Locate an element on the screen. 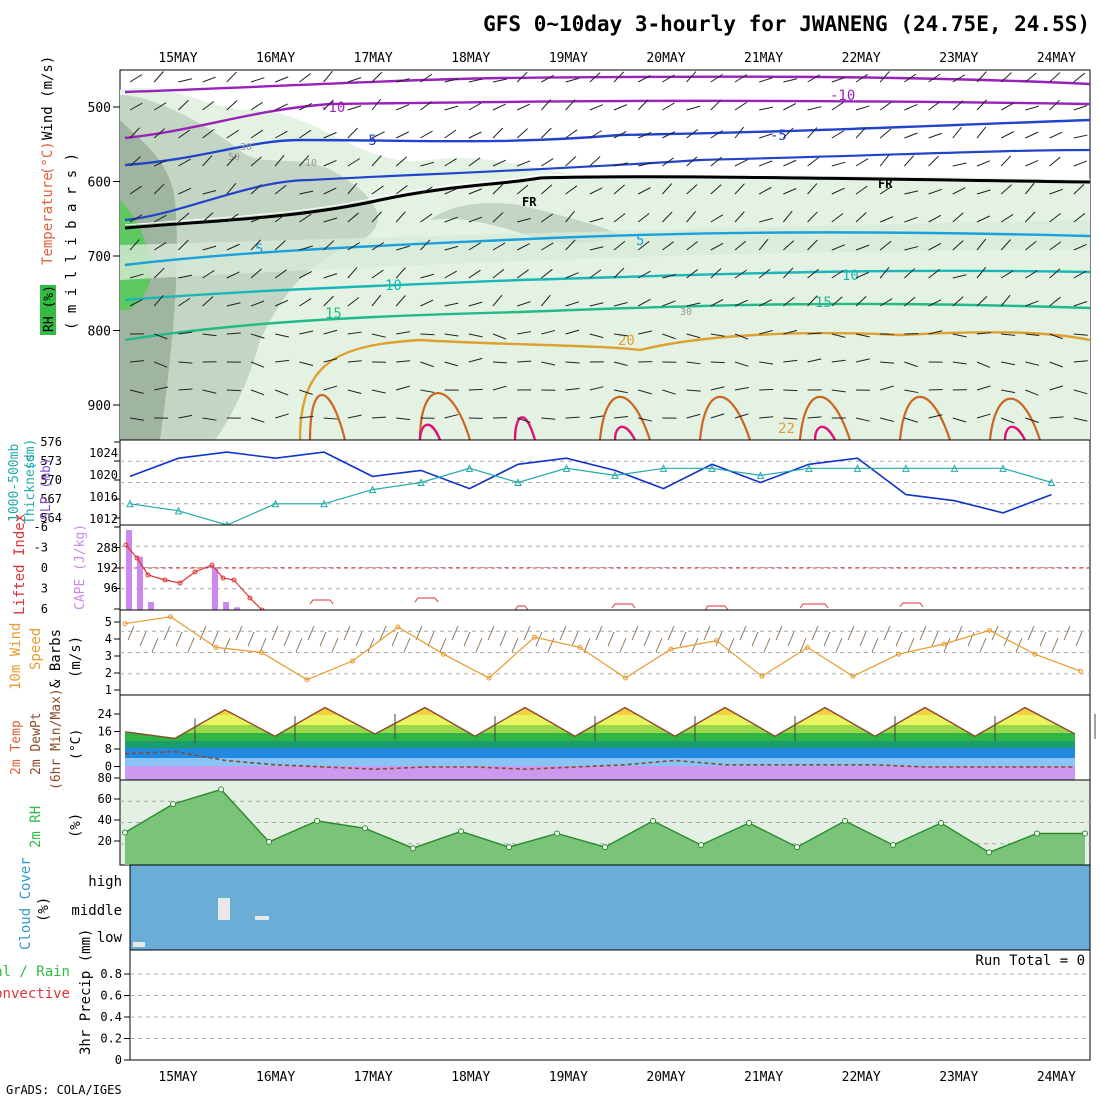 The height and width of the screenshot is (1104, 1100). pressure-unit-label: ( m i l l i b a r s ) is located at coordinates (72, 241).